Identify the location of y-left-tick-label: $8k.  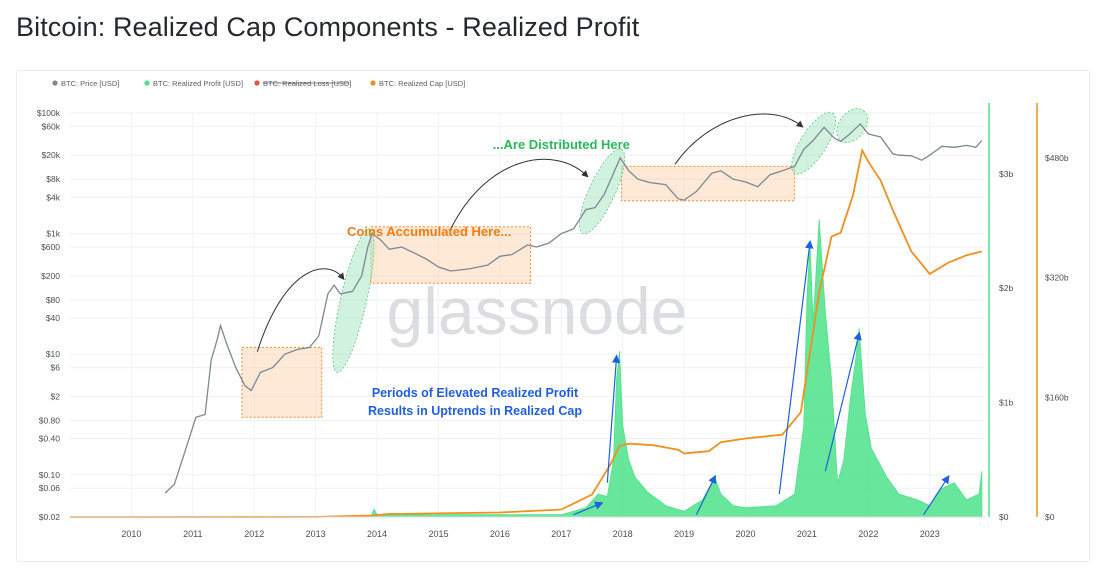
(53, 179).